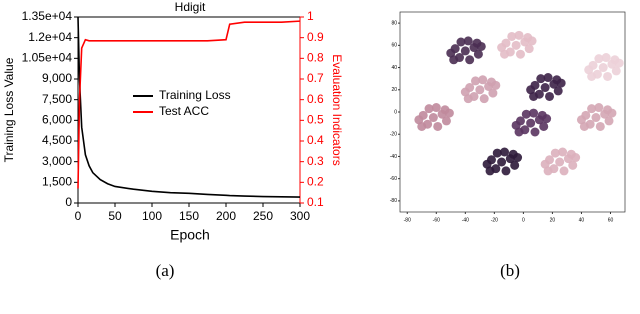 The image size is (640, 314). Describe the element at coordinates (494, 220) in the screenshot. I see `x-tick-label: -20` at that location.